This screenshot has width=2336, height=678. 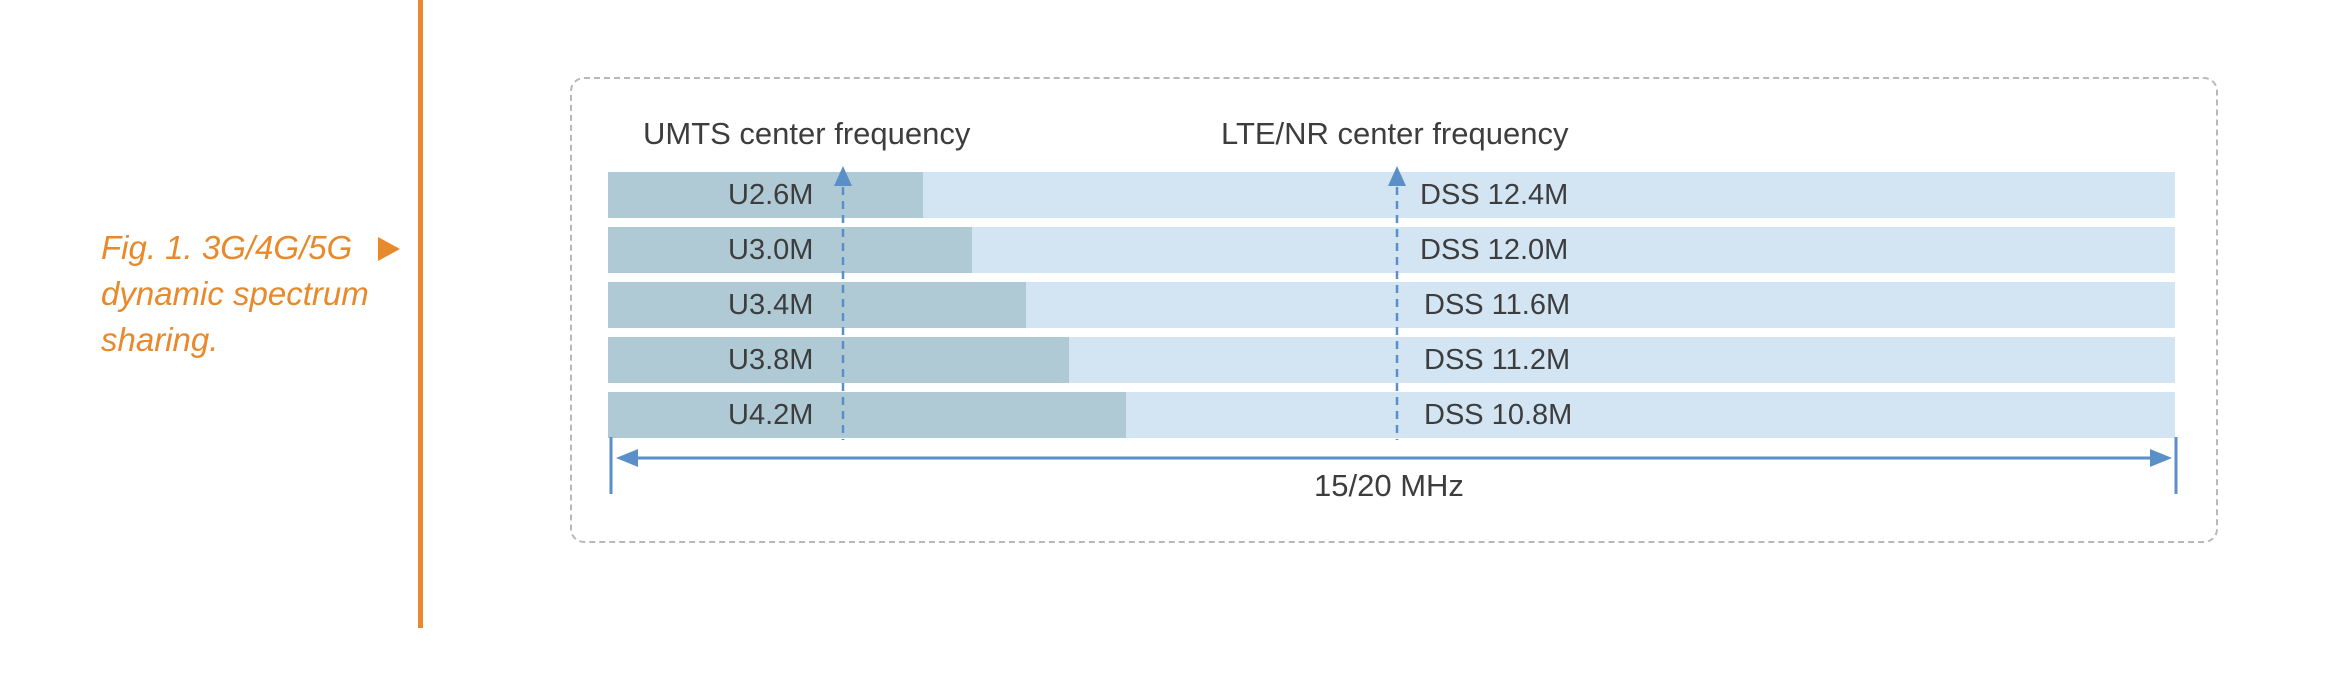 What do you see at coordinates (227, 247) in the screenshot?
I see `caption-line-1: Fig. 1. 3G/4G/5G` at bounding box center [227, 247].